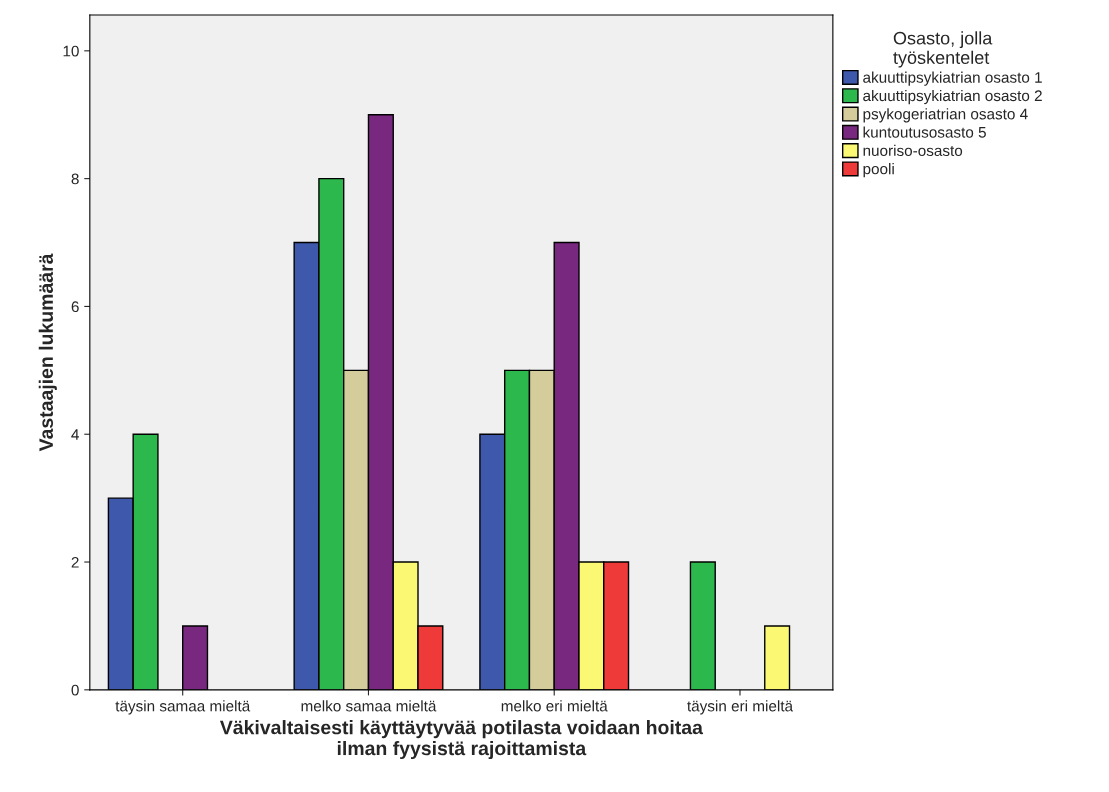  Describe the element at coordinates (943, 49) in the screenshot. I see `legend-title: Osasto, jolla työskentelet` at that location.